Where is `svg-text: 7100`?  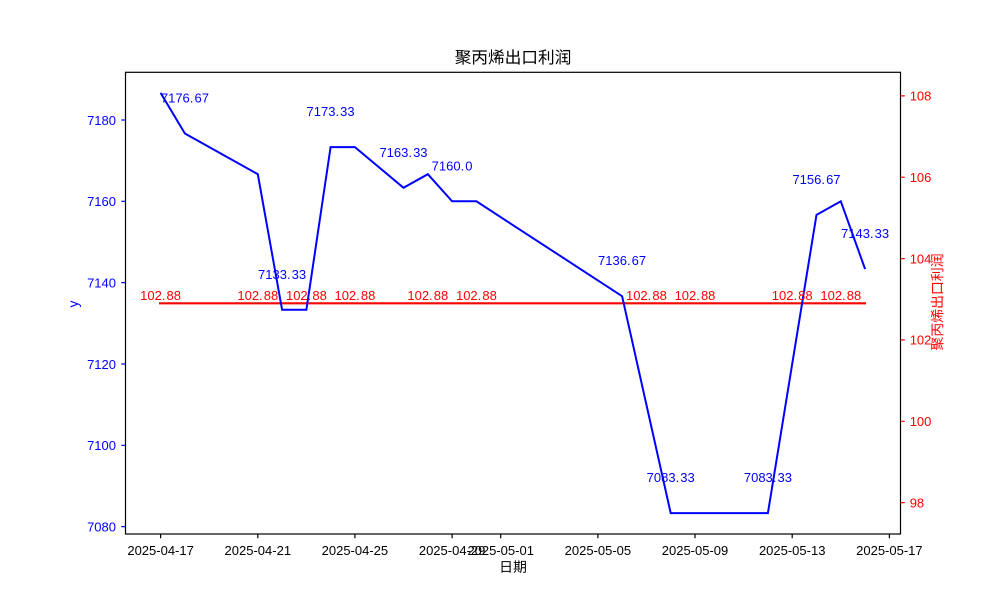
svg-text: 7100 is located at coordinates (101, 445).